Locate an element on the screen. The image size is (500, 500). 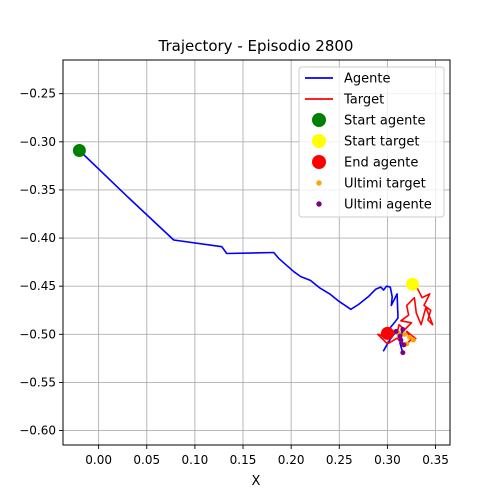
y-tick-label: −0.35 is located at coordinates (37, 190).